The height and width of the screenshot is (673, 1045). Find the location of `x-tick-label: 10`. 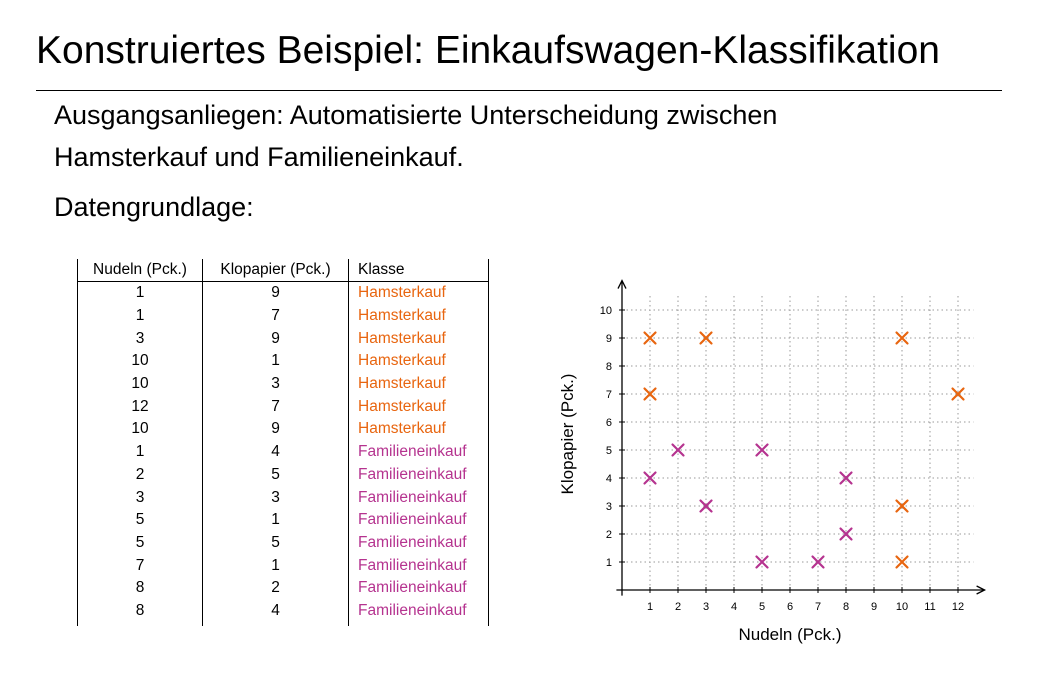

x-tick-label: 10 is located at coordinates (902, 607).